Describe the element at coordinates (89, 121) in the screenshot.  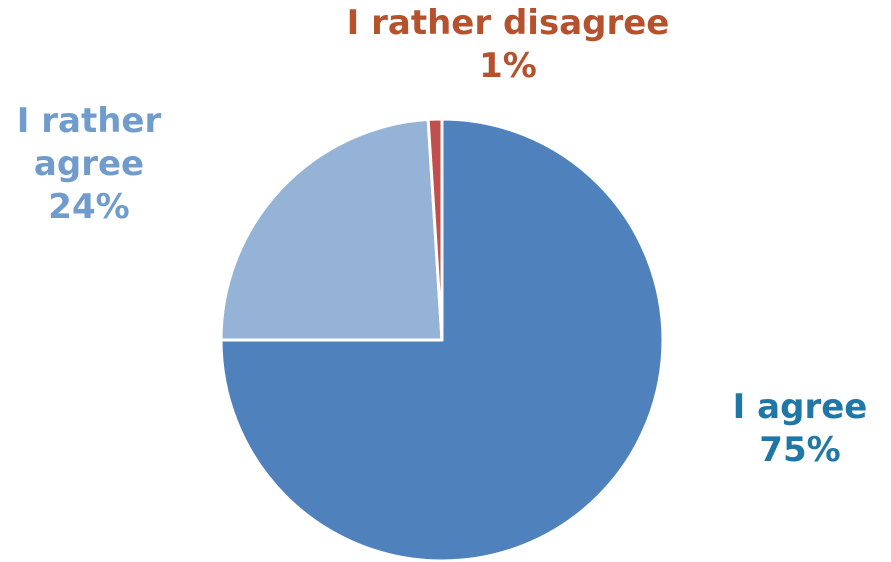
I see `data-label-i-rather-agree-line1: I rather` at that location.